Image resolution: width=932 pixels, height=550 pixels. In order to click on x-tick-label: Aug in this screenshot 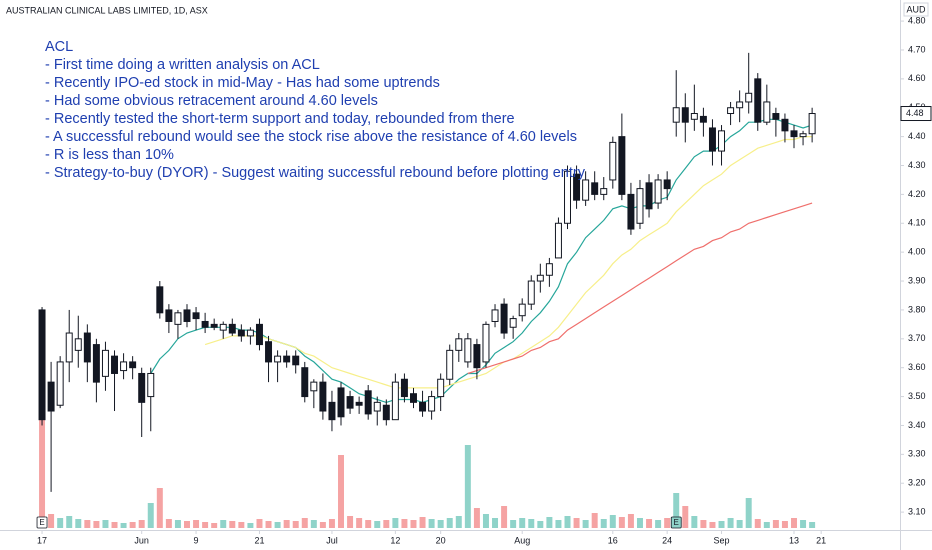, I will do `click(522, 540)`.